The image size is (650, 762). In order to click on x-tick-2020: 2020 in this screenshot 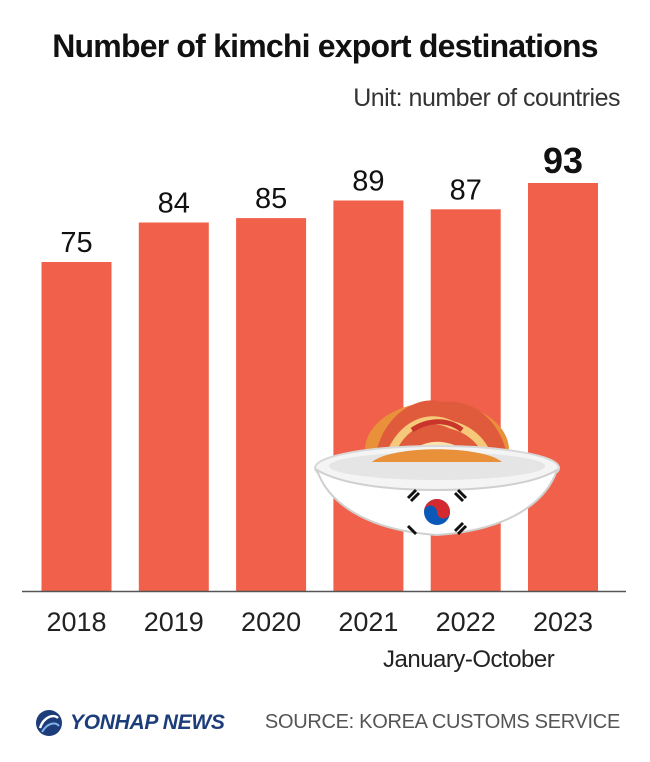, I will do `click(271, 622)`.